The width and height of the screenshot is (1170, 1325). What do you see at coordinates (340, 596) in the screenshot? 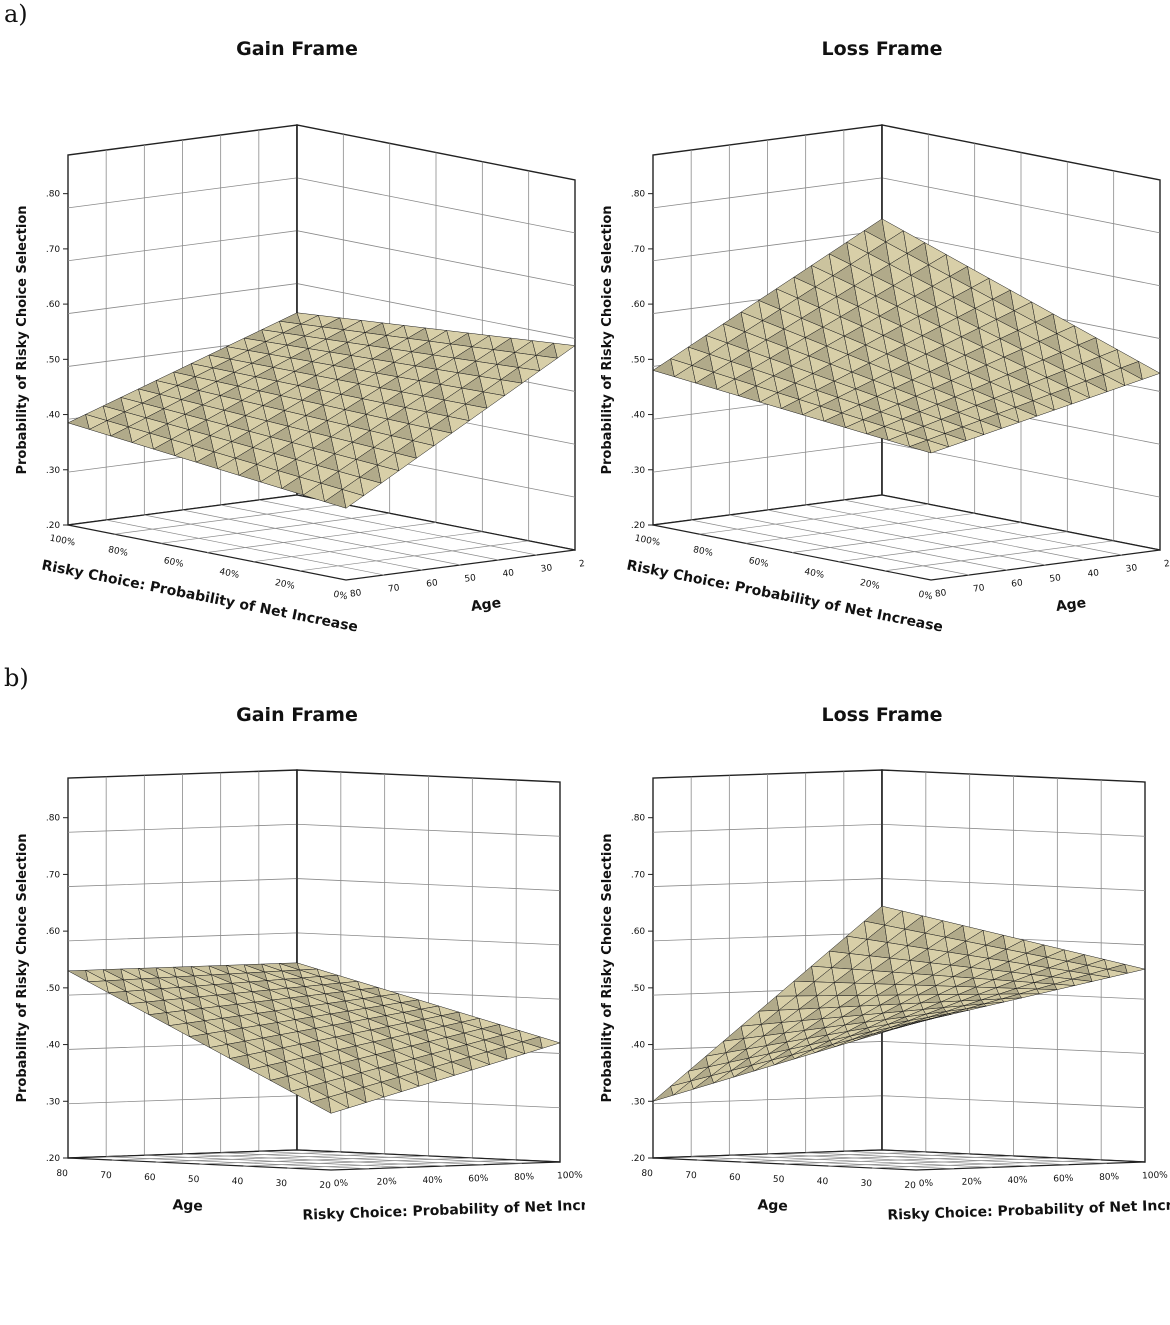
I see `floor-left-tick-label: 0%` at bounding box center [340, 596].